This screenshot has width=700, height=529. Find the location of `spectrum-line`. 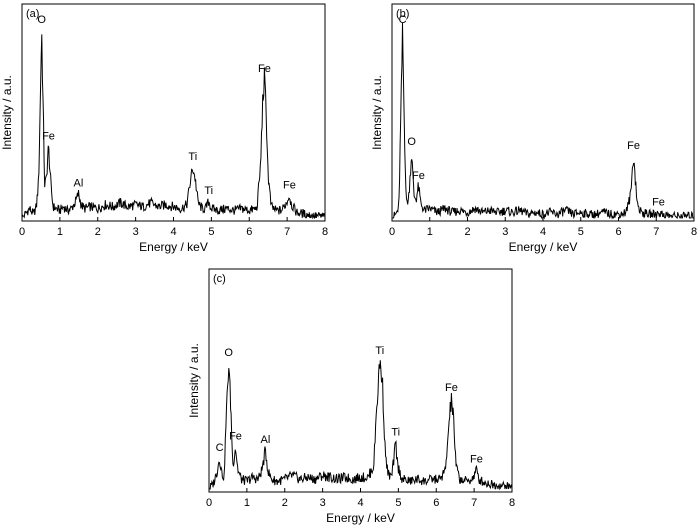

spectrum-line is located at coordinates (361, 425).